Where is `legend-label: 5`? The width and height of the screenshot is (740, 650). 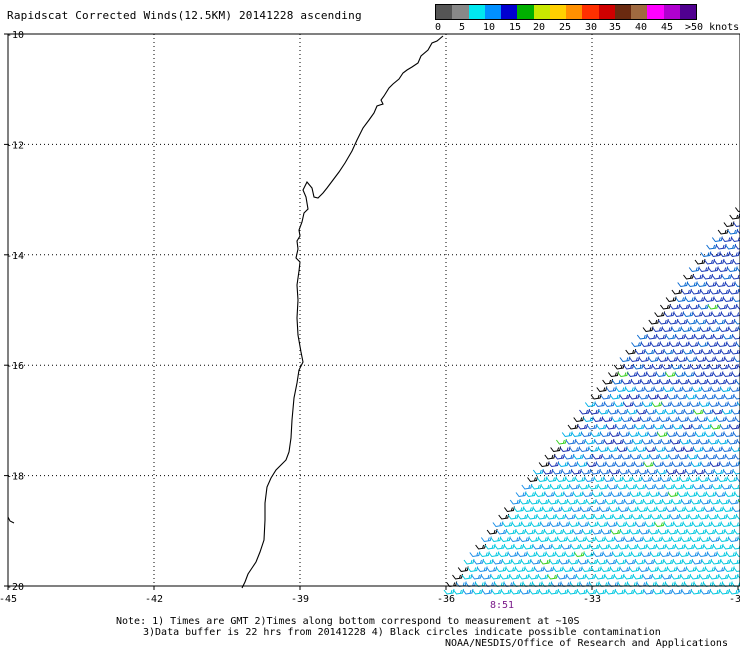
legend-label: 5 is located at coordinates (462, 27).